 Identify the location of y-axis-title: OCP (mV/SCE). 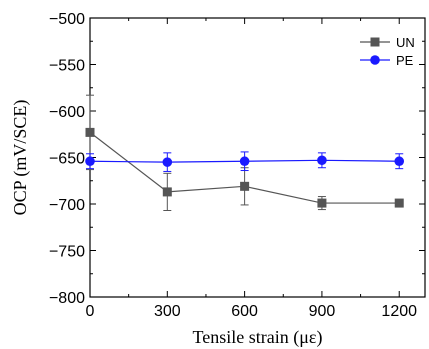
(20, 158).